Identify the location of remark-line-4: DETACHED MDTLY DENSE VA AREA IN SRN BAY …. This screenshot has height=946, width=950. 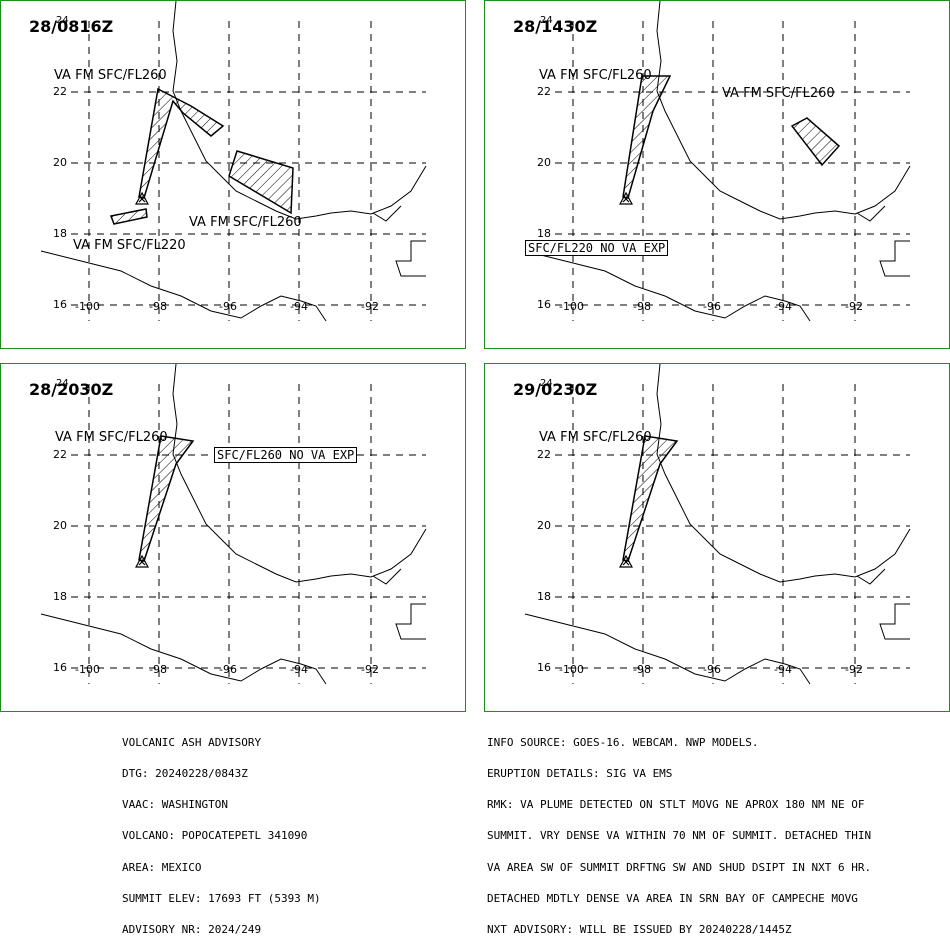
(672, 898).